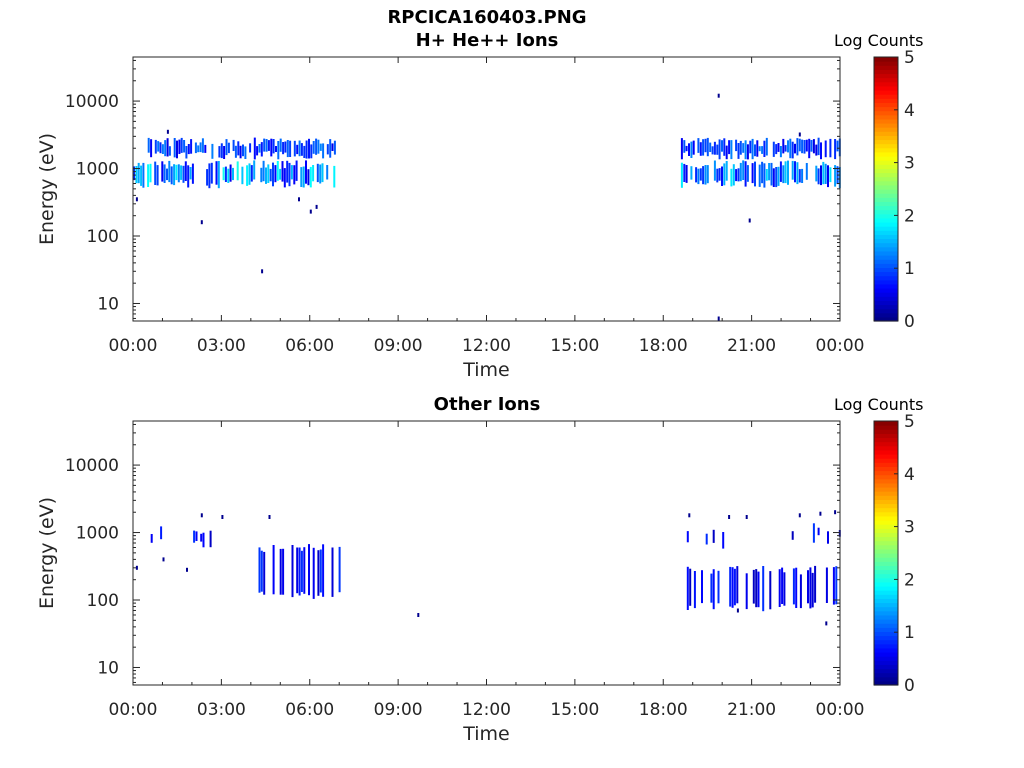 Image resolution: width=1024 pixels, height=768 pixels. What do you see at coordinates (309, 710) in the screenshot?
I see `x-tick-label: 06:00` at bounding box center [309, 710].